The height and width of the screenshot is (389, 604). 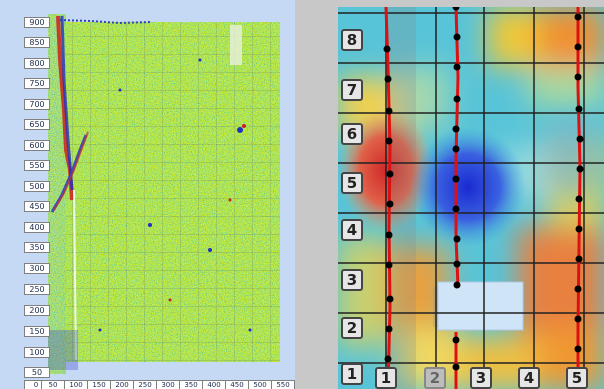 What do you see at coordinates (352, 280) in the screenshot?
I see `row-label-3: 3` at bounding box center [352, 280].